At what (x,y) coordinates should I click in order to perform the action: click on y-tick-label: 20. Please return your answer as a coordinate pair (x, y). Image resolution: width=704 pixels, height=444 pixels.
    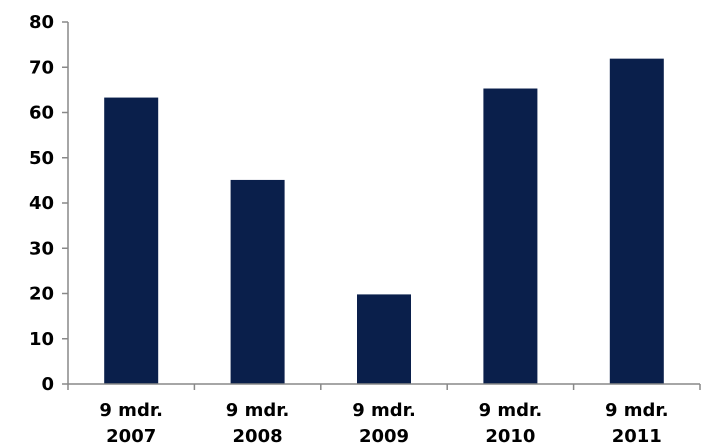
    Looking at the image, I should click on (41, 294).